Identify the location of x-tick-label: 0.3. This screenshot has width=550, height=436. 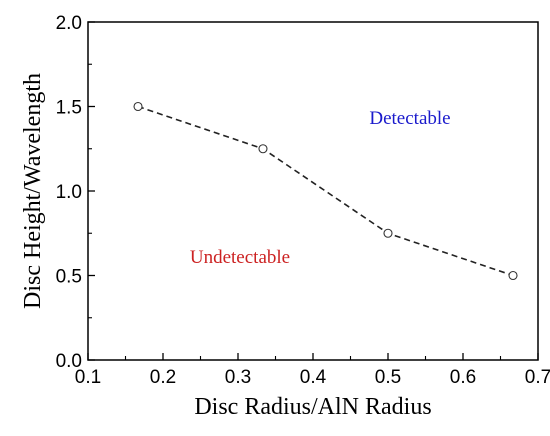
(238, 377).